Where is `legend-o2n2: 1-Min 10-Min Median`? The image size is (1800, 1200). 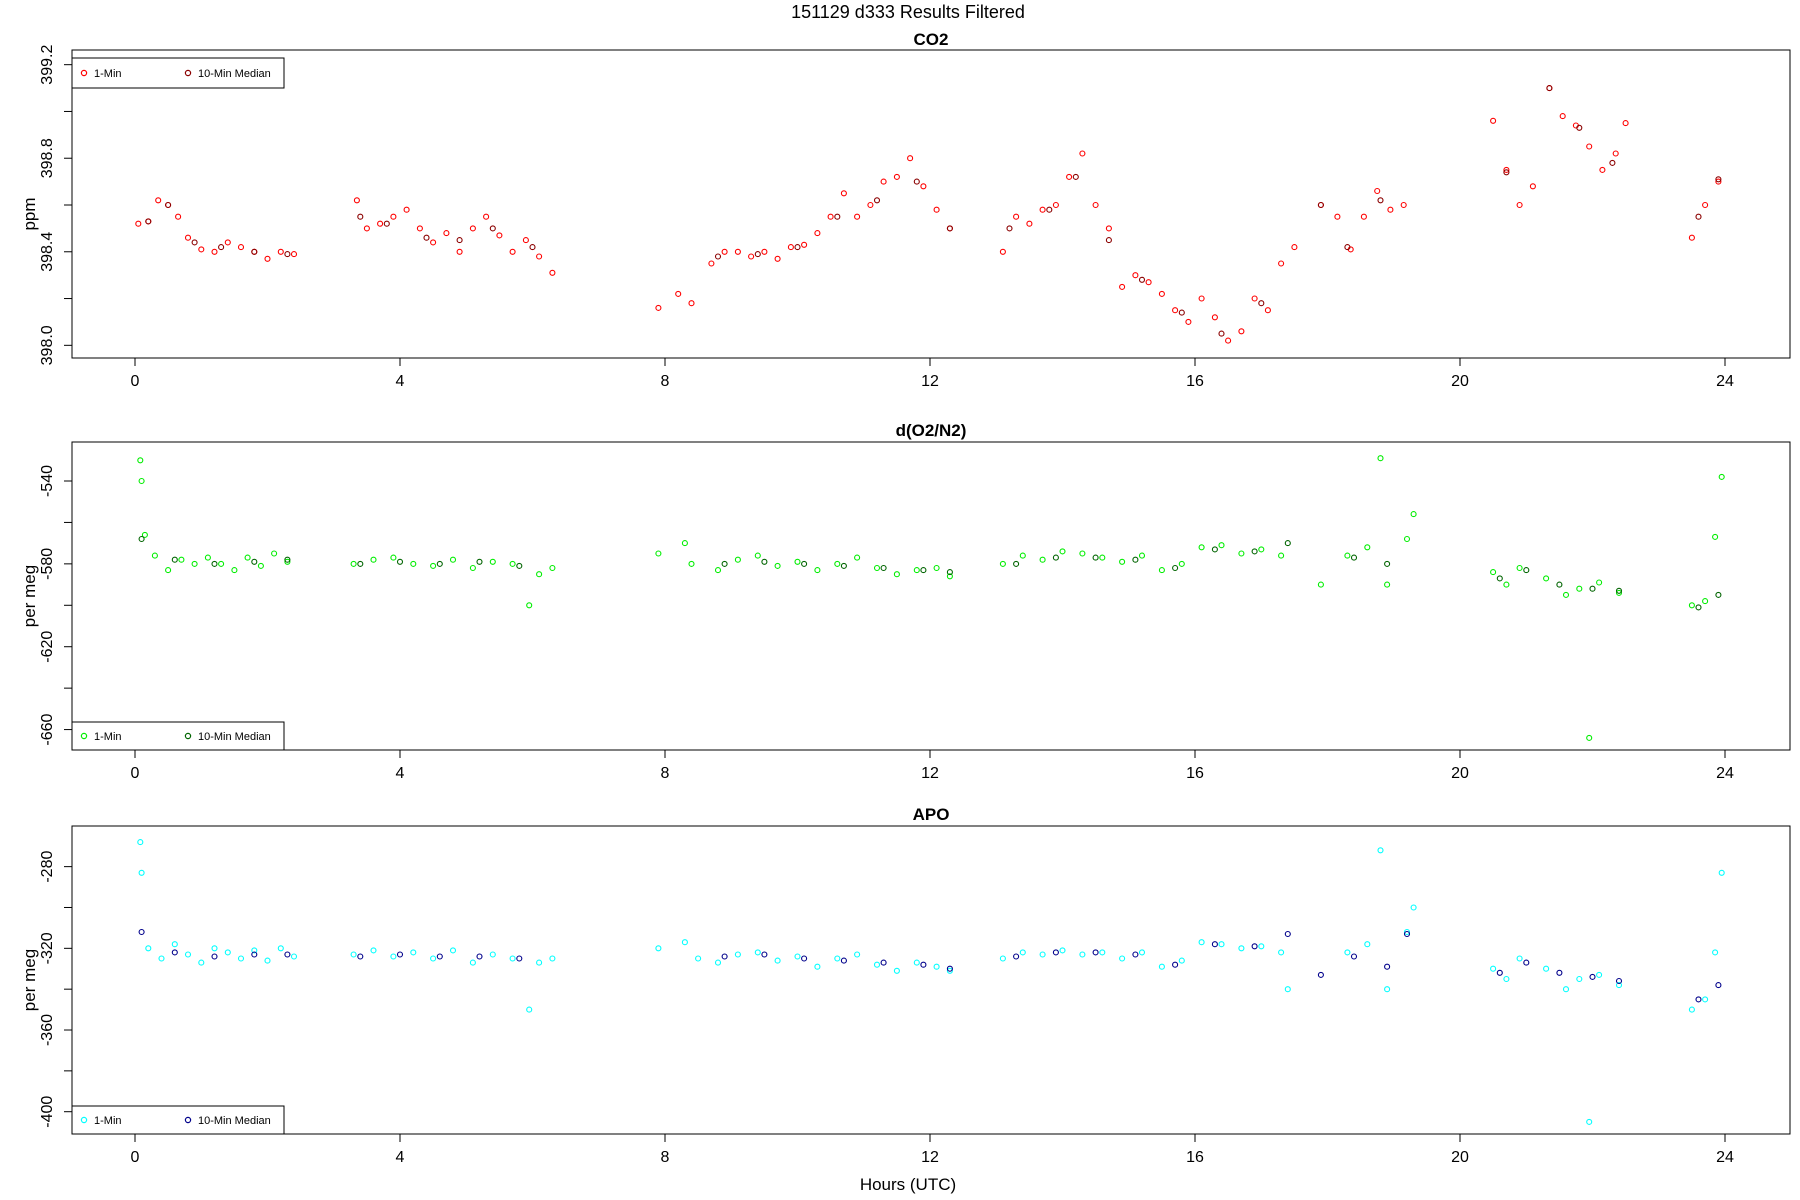 legend-o2n2: 1-Min 10-Min Median is located at coordinates (178, 736).